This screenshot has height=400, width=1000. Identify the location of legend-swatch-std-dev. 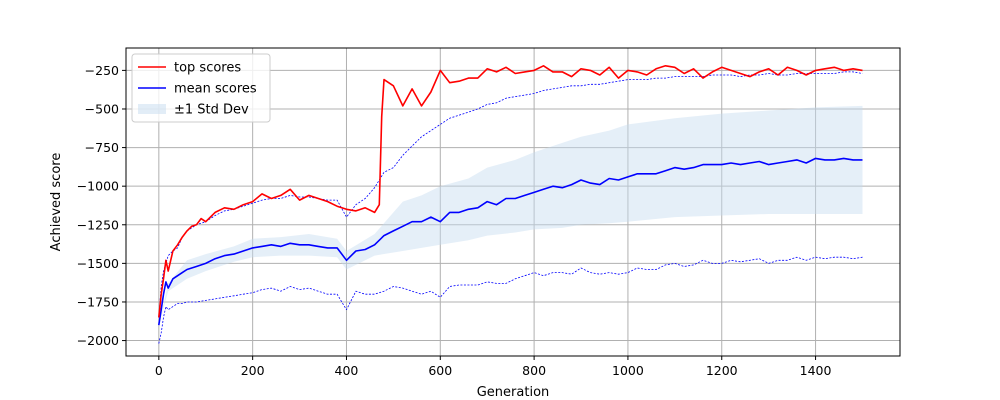
(152, 109).